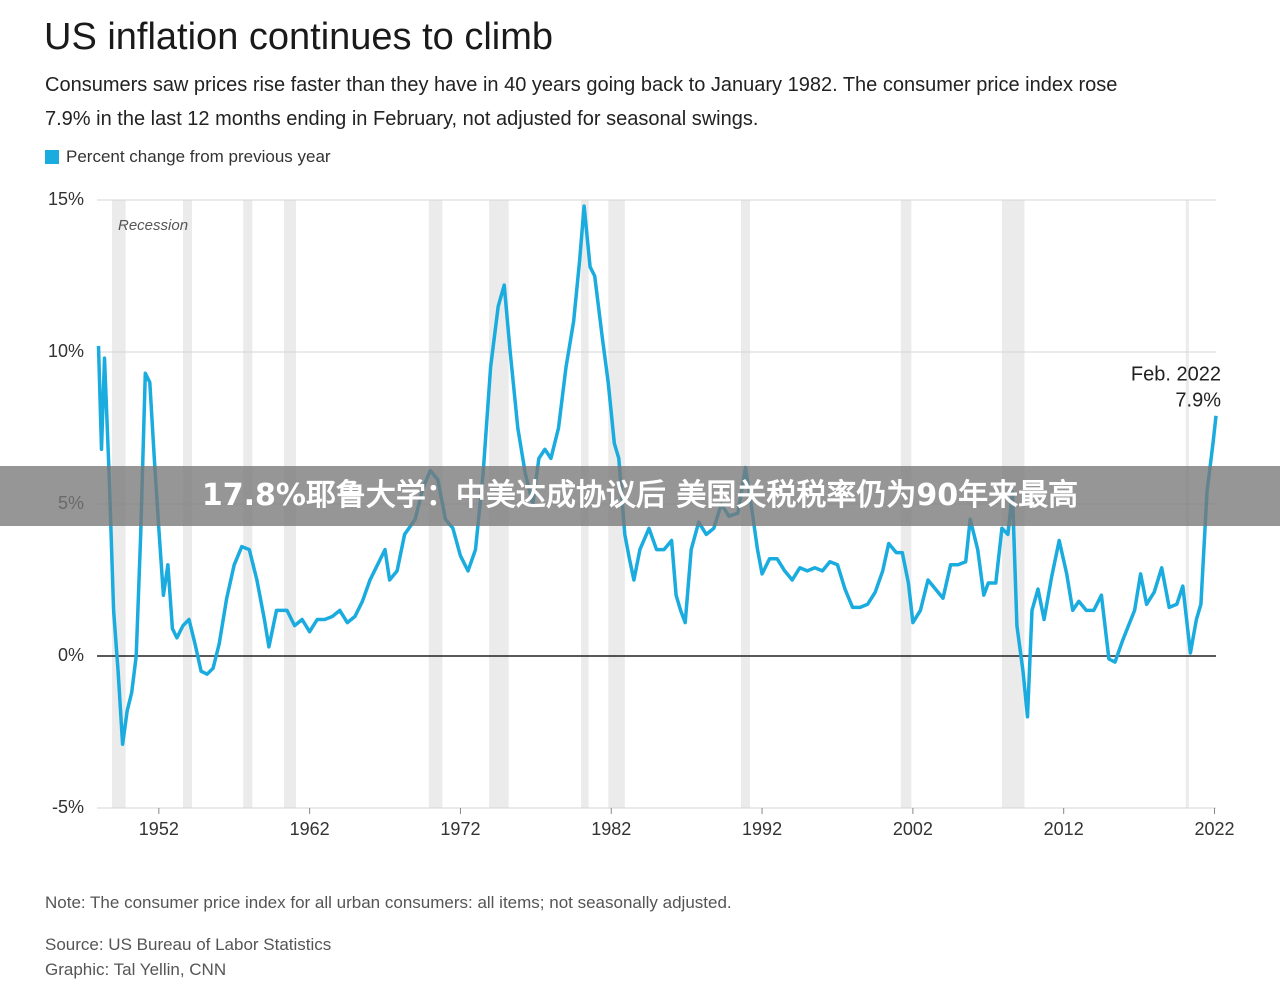 Image resolution: width=1280 pixels, height=992 pixels. I want to click on x-tick-label: 1952, so click(159, 829).